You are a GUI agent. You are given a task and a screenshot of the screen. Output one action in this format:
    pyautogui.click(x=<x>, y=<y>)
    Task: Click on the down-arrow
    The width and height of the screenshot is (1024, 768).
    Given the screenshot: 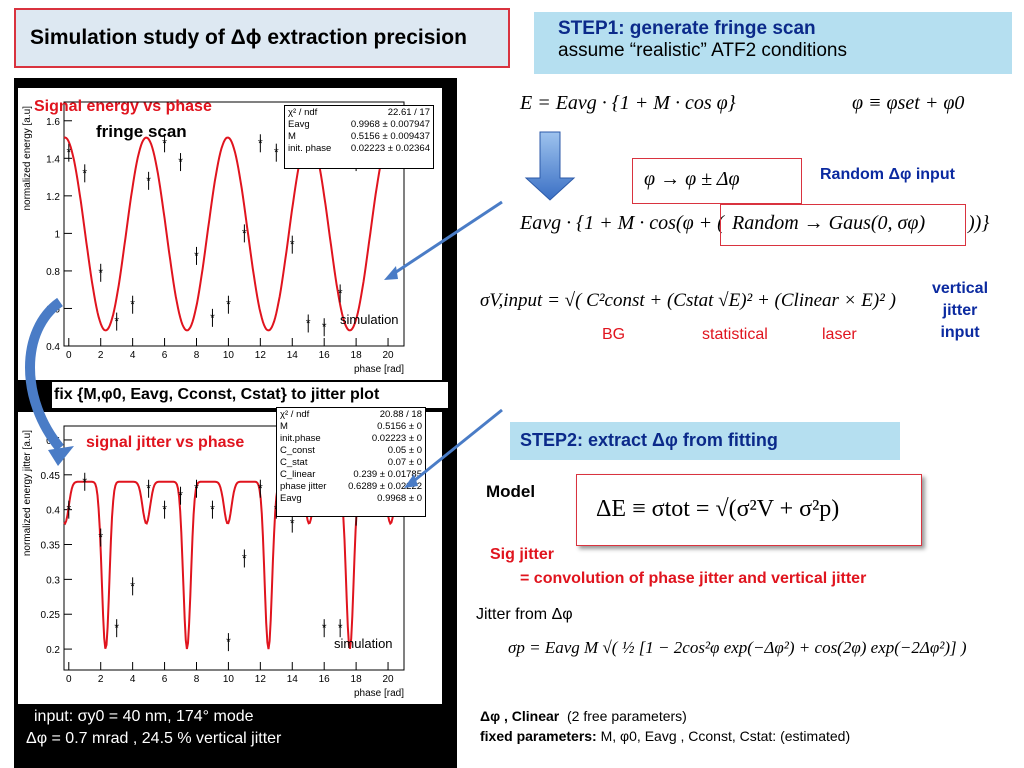 What is the action you would take?
    pyautogui.click(x=550, y=166)
    